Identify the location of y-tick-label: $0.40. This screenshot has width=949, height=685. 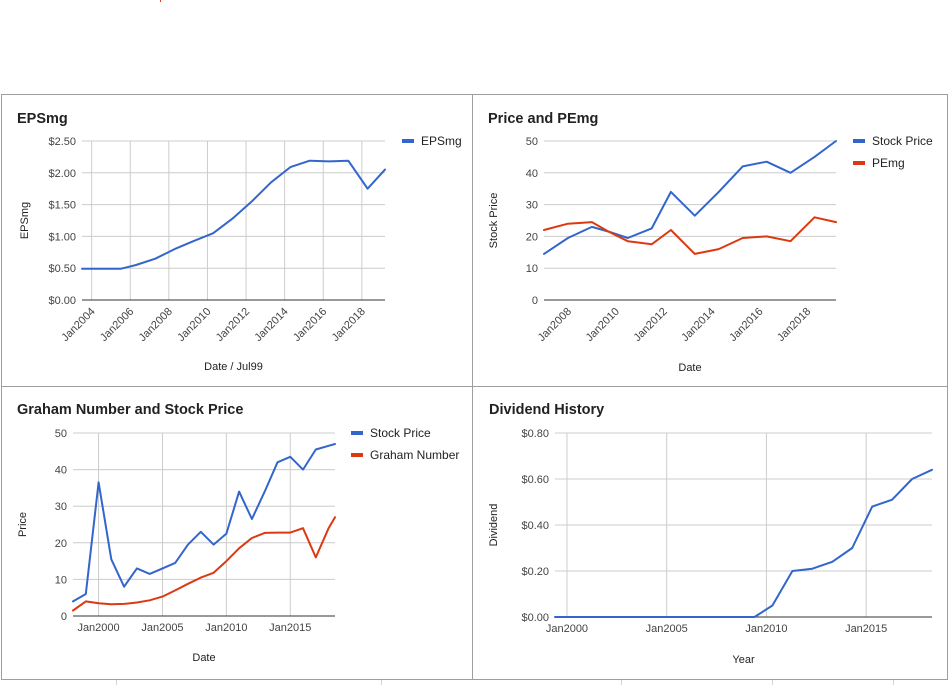
(535, 526).